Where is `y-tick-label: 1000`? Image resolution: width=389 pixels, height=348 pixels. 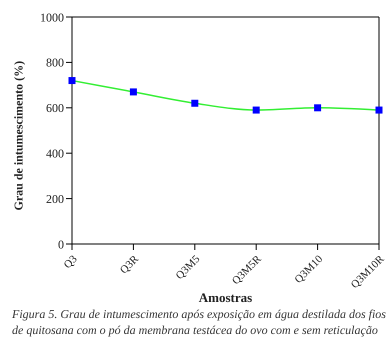 y-tick-label: 1000 is located at coordinates (52, 17).